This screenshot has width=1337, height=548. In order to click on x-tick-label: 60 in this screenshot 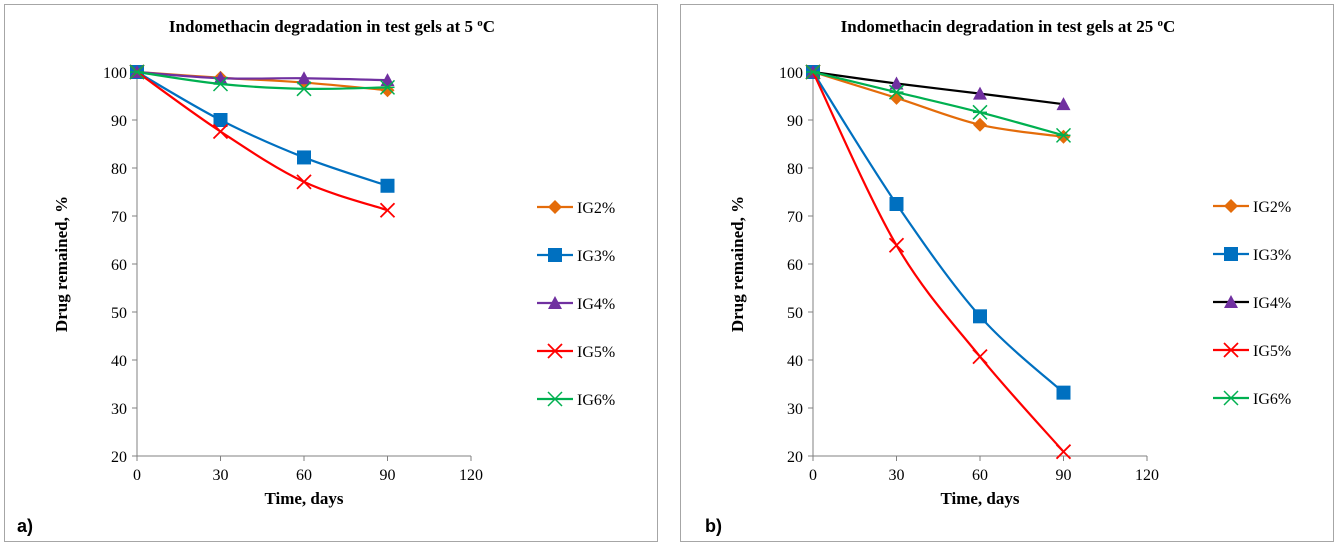, I will do `click(980, 475)`.